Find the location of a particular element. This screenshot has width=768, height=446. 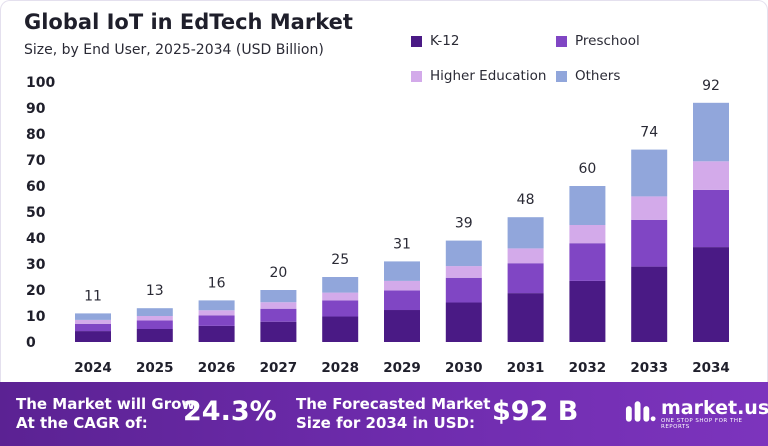

forecast-value: $92 B is located at coordinates (535, 411).